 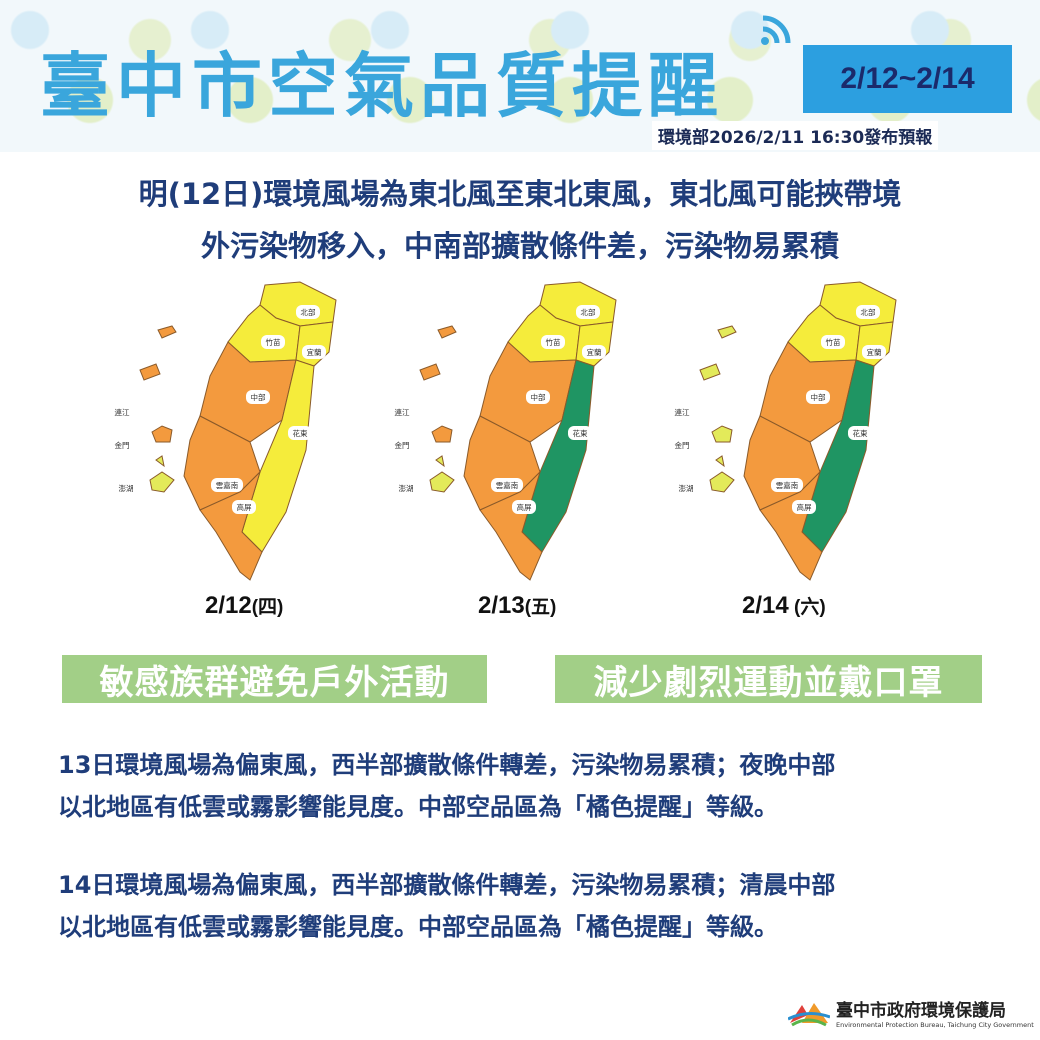 I want to click on day-date: 2/14, so click(x=765, y=605).